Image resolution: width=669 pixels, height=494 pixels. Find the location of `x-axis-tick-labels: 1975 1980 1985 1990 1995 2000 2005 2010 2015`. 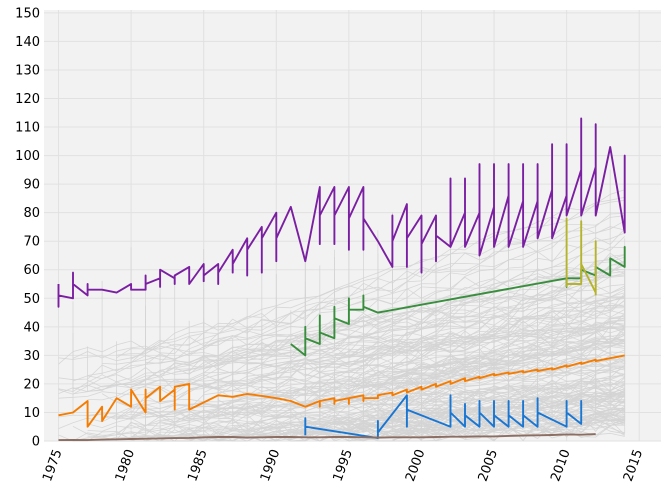

x-axis-tick-labels: 1975 1980 1985 1990 1995 2000 2005 2010 2015 is located at coordinates (343, 465).